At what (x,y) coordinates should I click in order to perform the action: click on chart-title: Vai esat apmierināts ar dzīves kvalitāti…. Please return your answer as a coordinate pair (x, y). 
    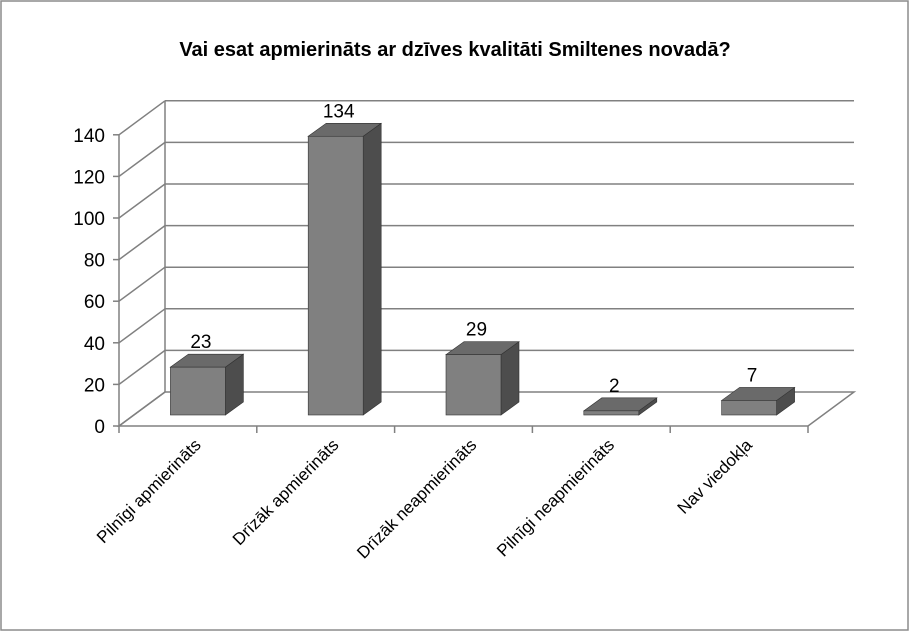
    Looking at the image, I should click on (454, 50).